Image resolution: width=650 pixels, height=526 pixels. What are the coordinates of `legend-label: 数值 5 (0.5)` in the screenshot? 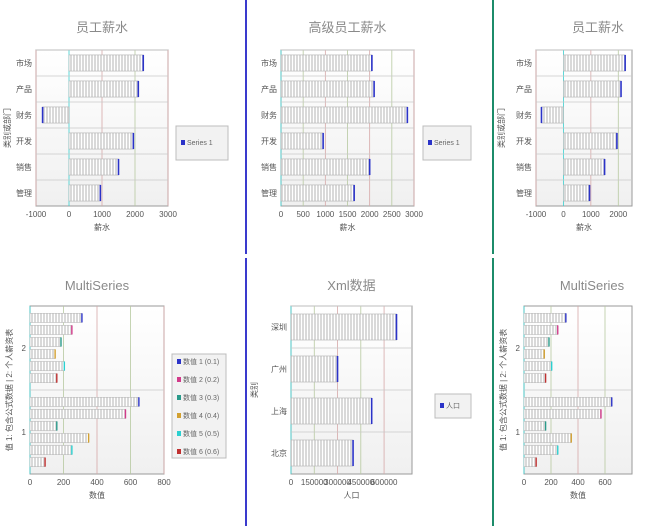 It's located at (201, 433).